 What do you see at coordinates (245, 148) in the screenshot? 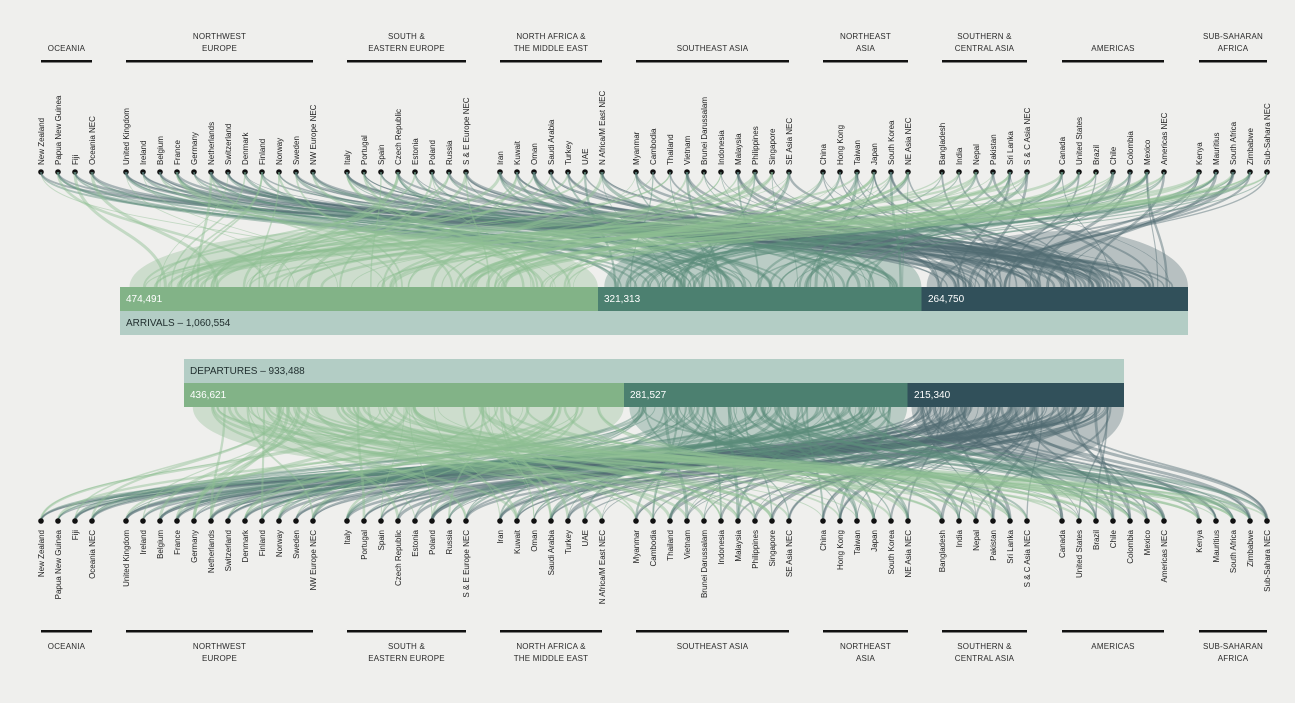
I see `country-label-top-denmark: Denmark` at bounding box center [245, 148].